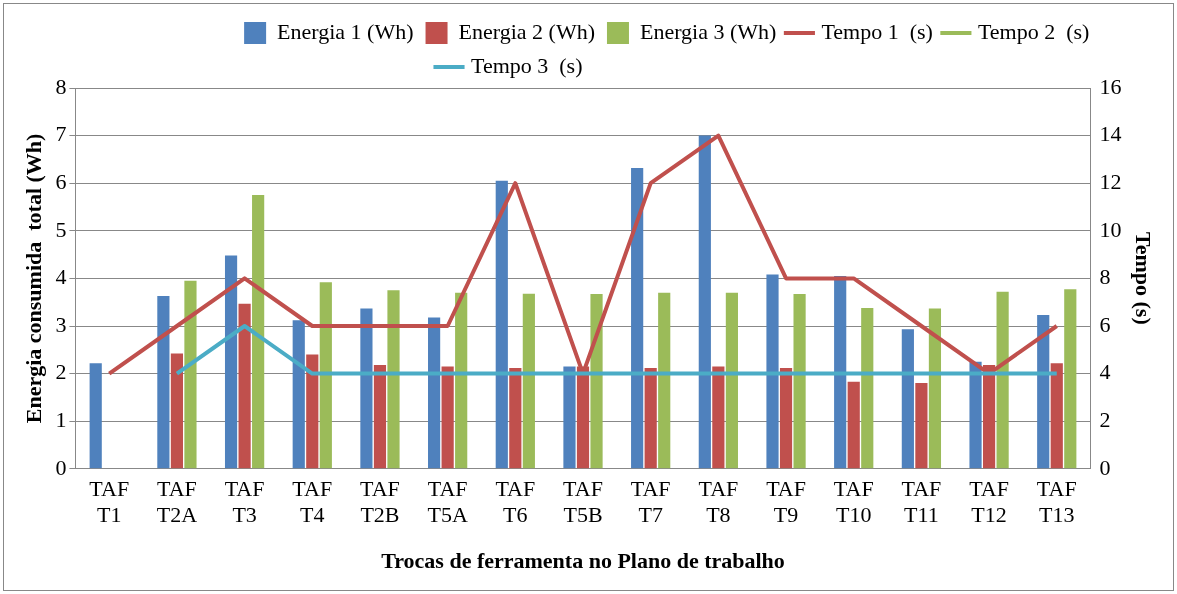 This screenshot has height=594, width=1177. What do you see at coordinates (61, 134) in the screenshot?
I see `y-tick-label: 7` at bounding box center [61, 134].